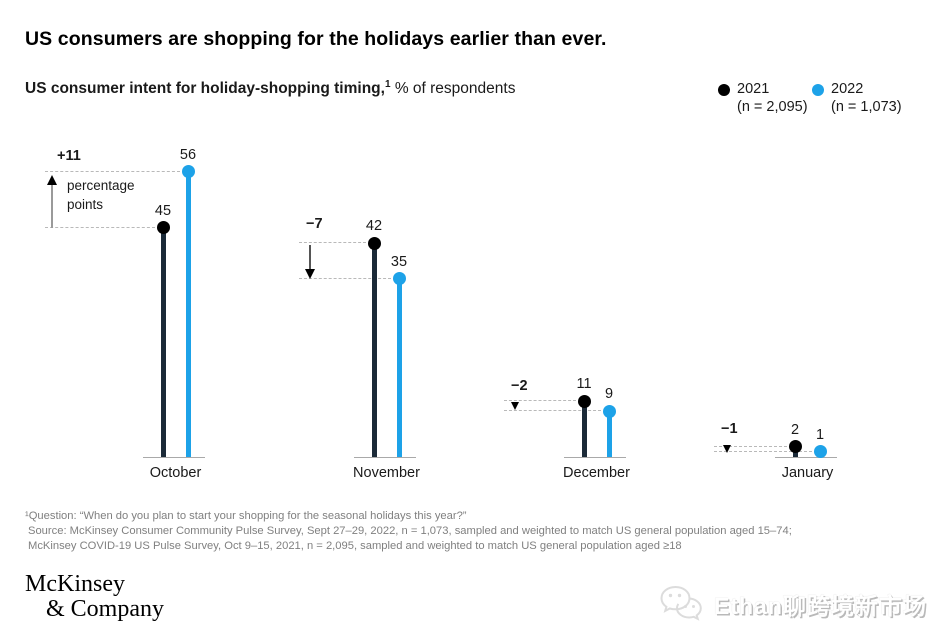 This screenshot has width=941, height=641. I want to click on dash-2021-december, so click(540, 400).